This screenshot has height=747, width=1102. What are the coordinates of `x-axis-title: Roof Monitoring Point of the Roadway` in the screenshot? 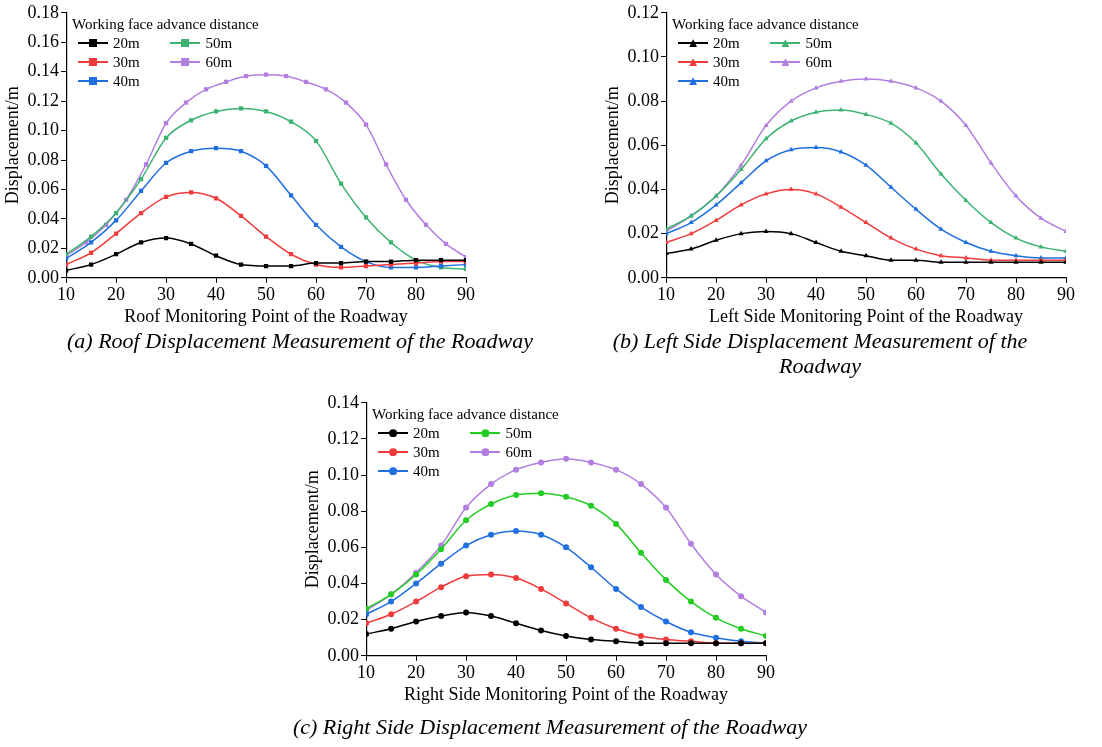 It's located at (266, 315).